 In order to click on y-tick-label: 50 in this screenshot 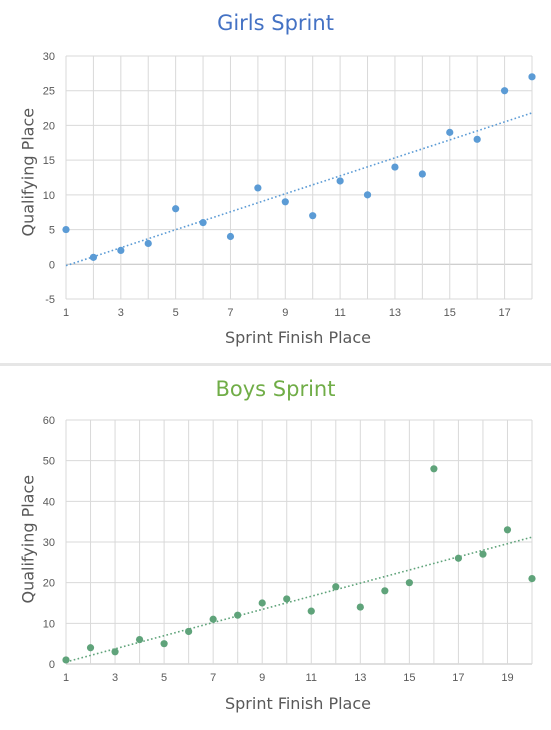, I will do `click(49, 462)`.